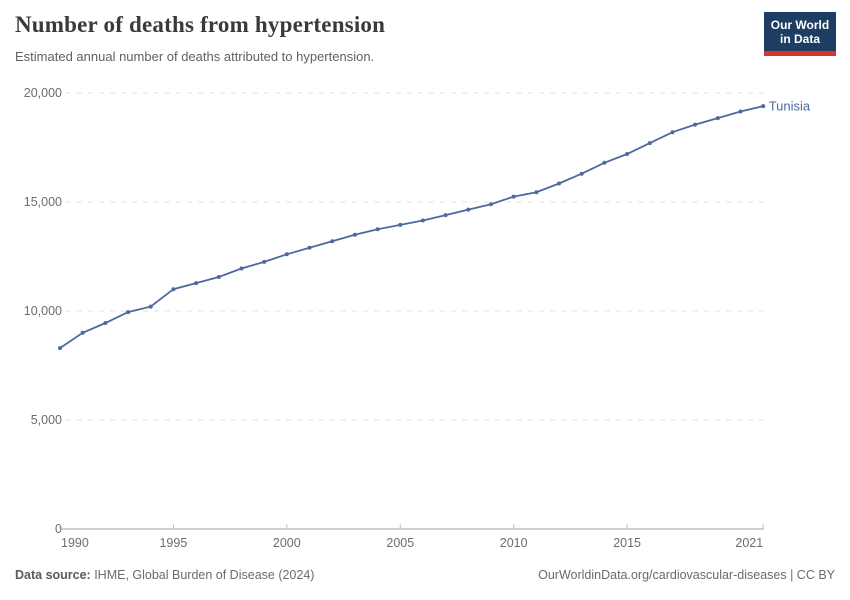 Image resolution: width=850 pixels, height=600 pixels. Describe the element at coordinates (173, 543) in the screenshot. I see `x-axis-tick-label: 1995` at that location.